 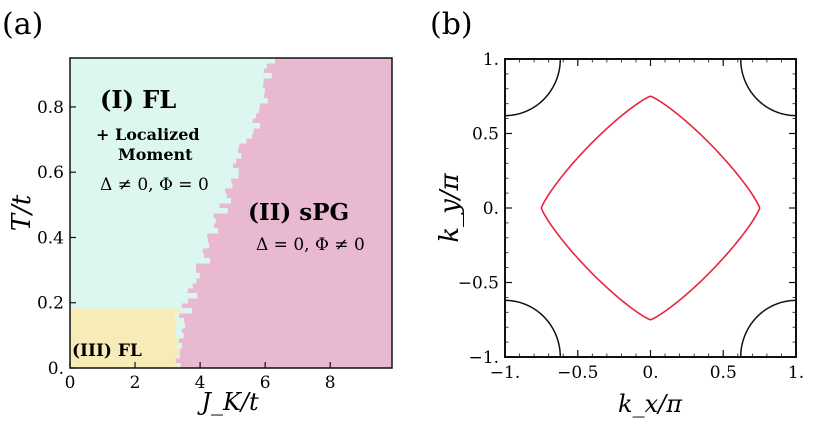 What do you see at coordinates (70, 383) in the screenshot?
I see `x-tick-label: 0` at bounding box center [70, 383].